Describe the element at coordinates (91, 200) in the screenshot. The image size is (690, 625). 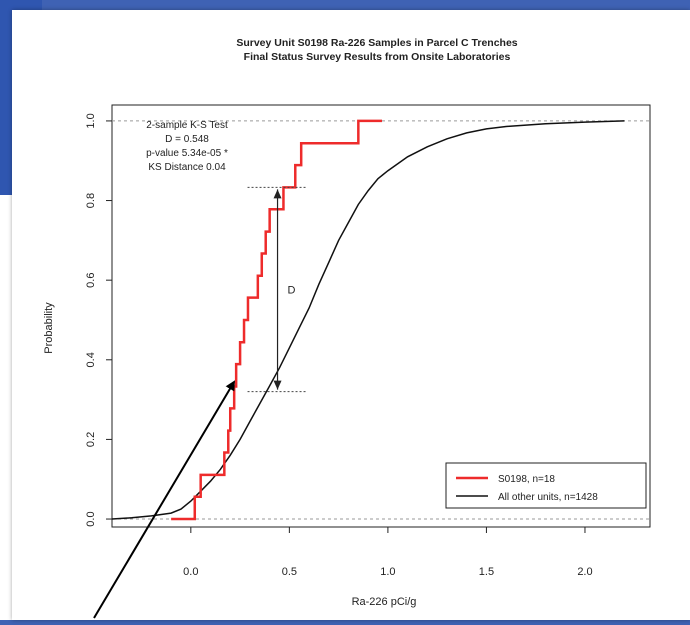
I see `y-tick-label: 0.8` at that location.